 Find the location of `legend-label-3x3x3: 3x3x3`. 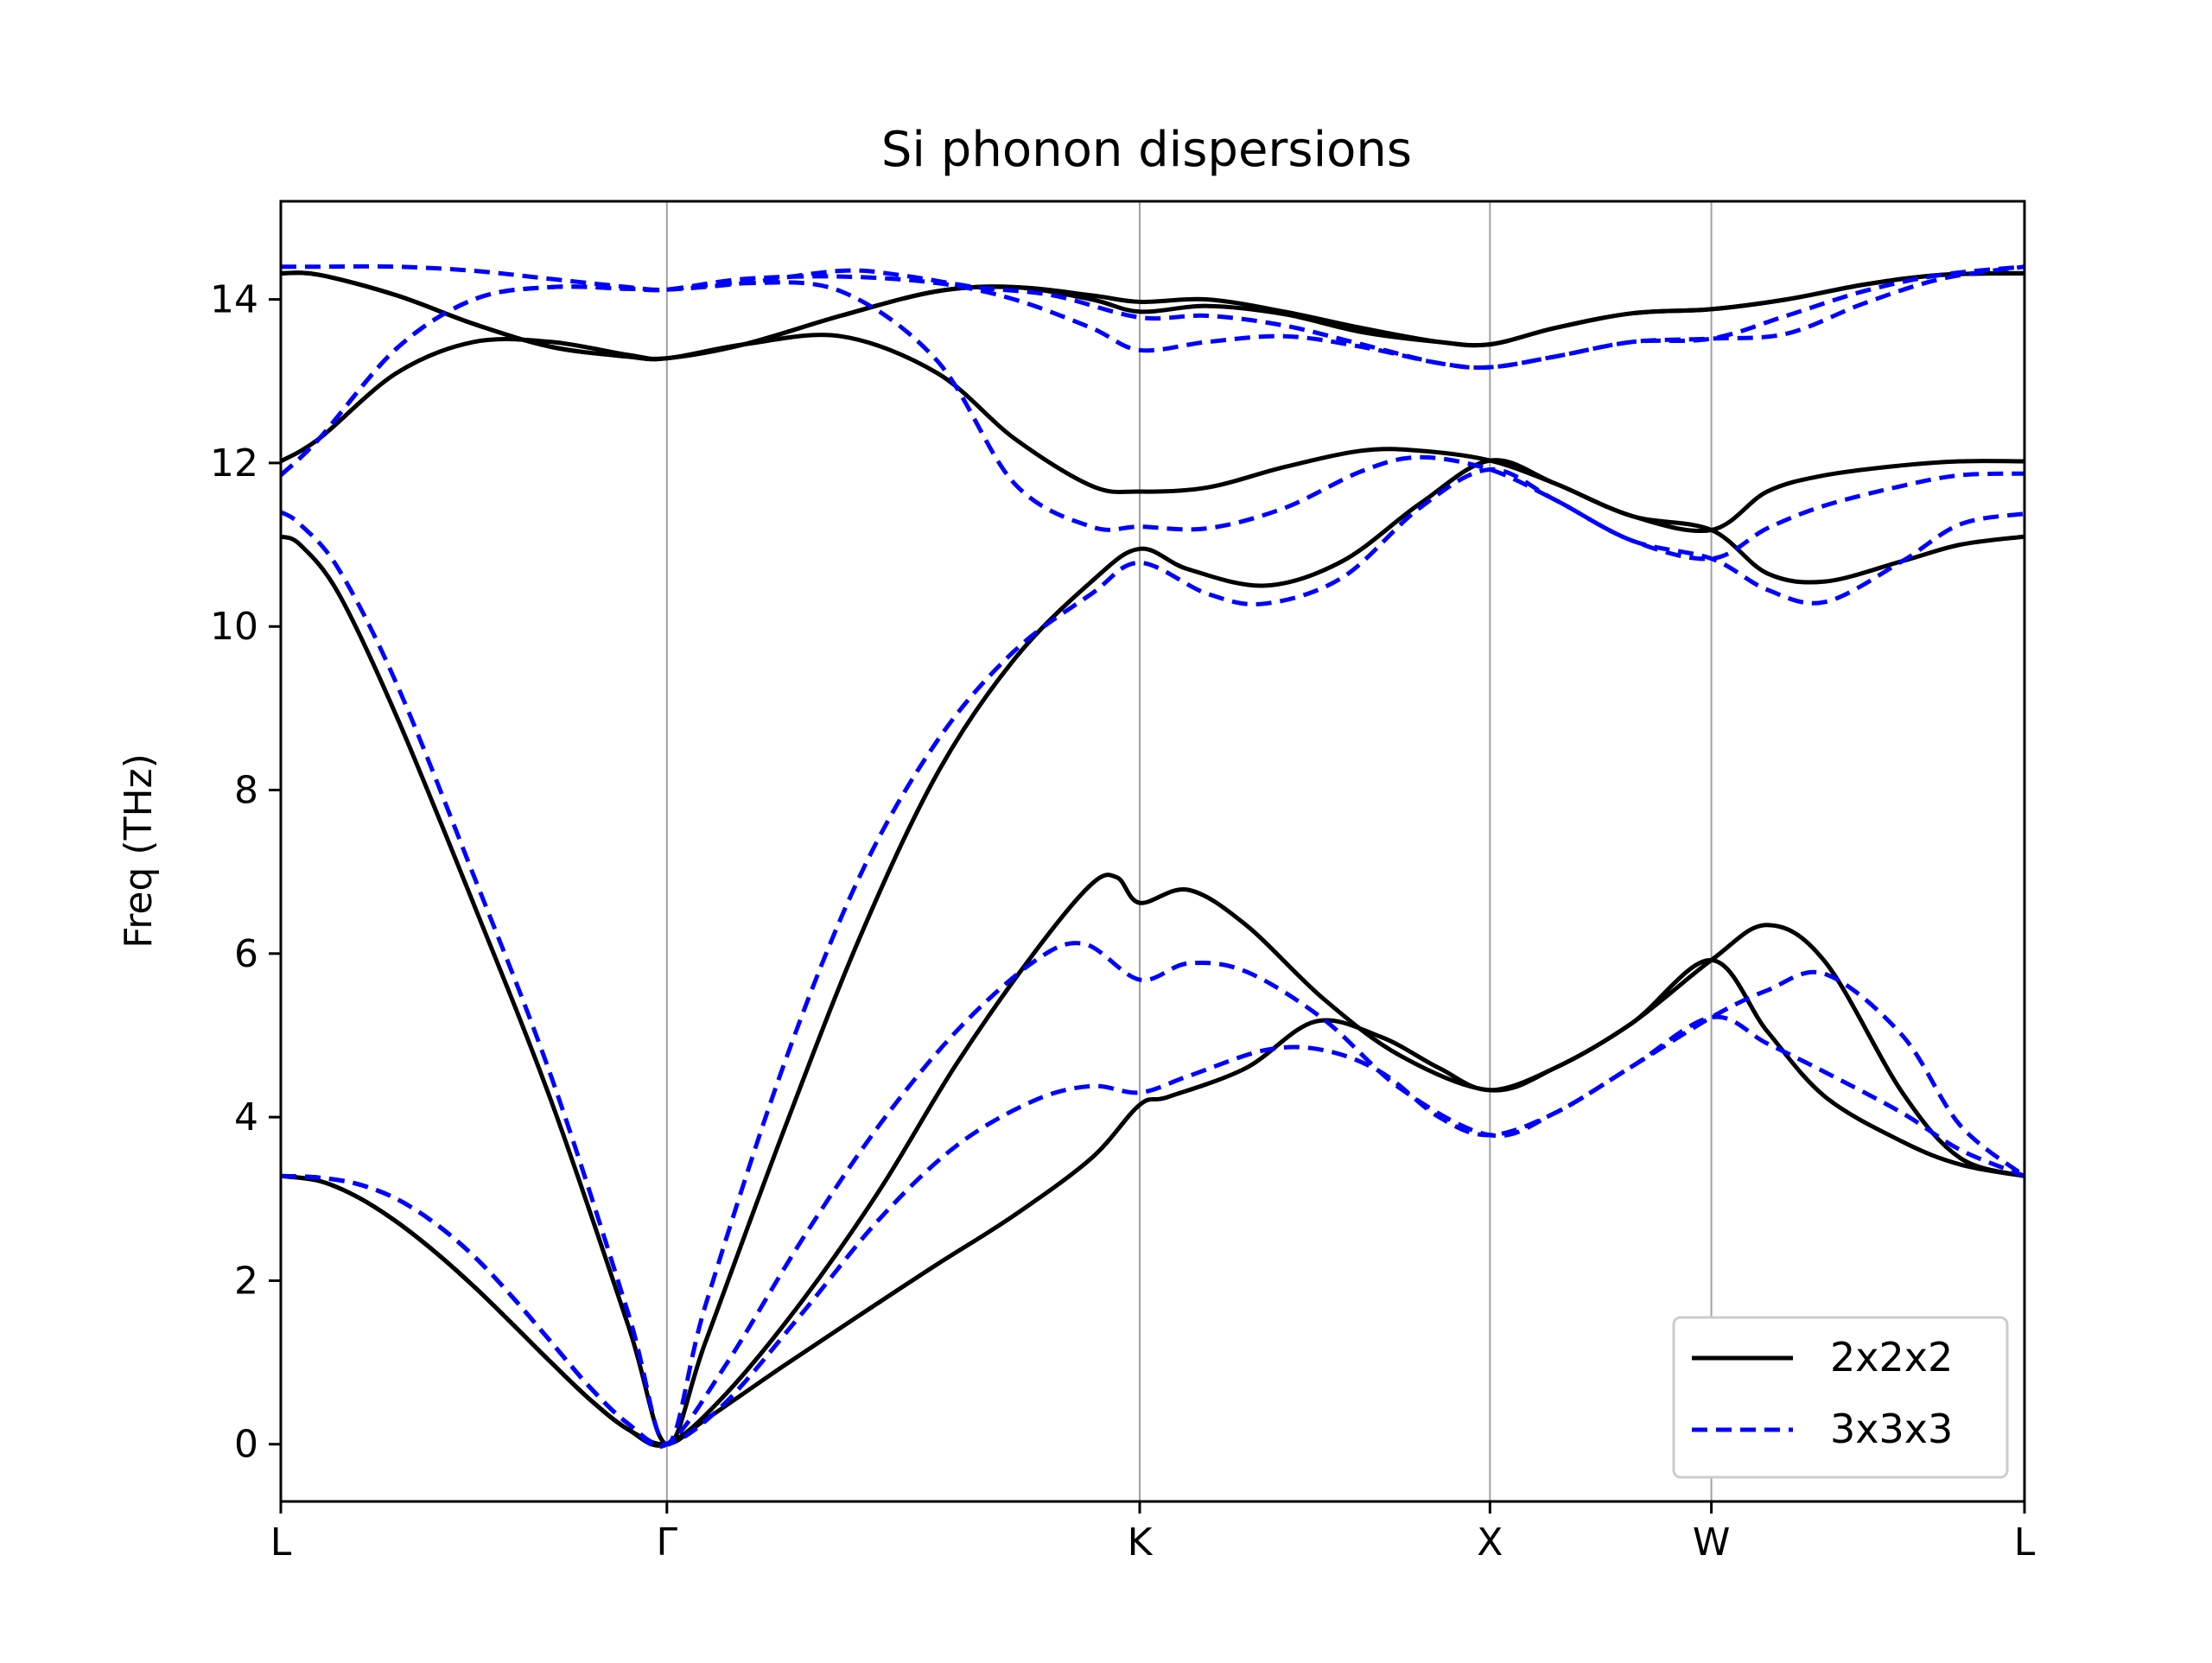

legend-label-3x3x3: 3x3x3 is located at coordinates (1891, 1429).